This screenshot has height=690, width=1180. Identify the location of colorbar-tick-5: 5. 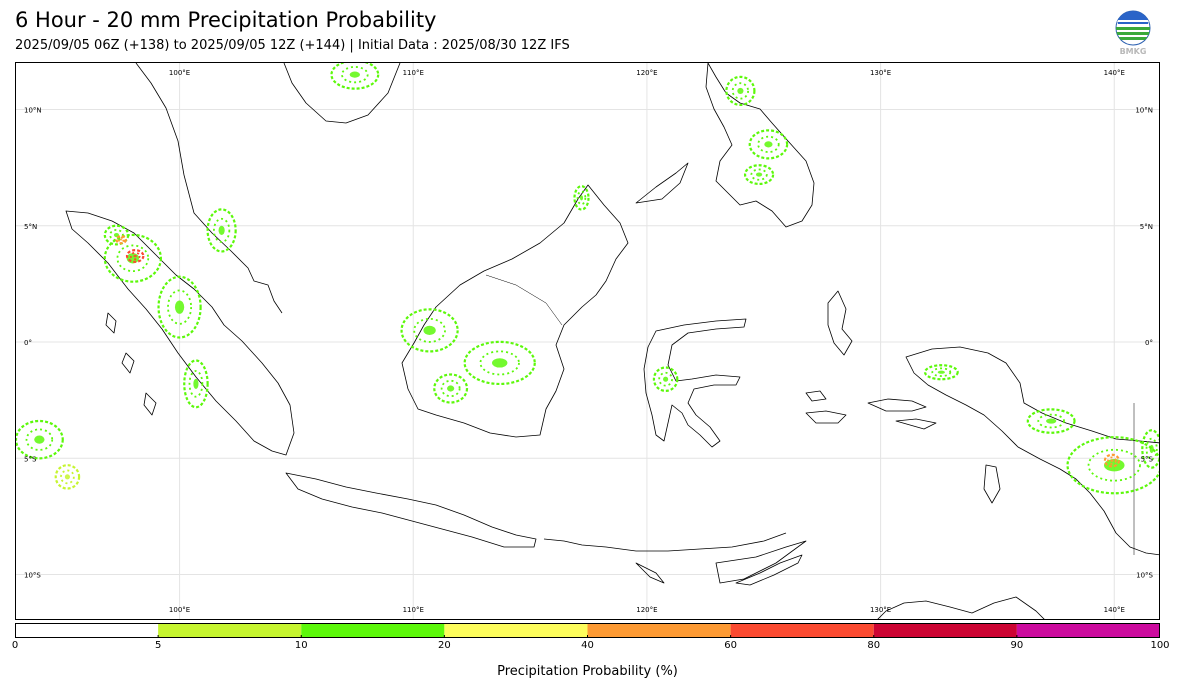
(158, 645).